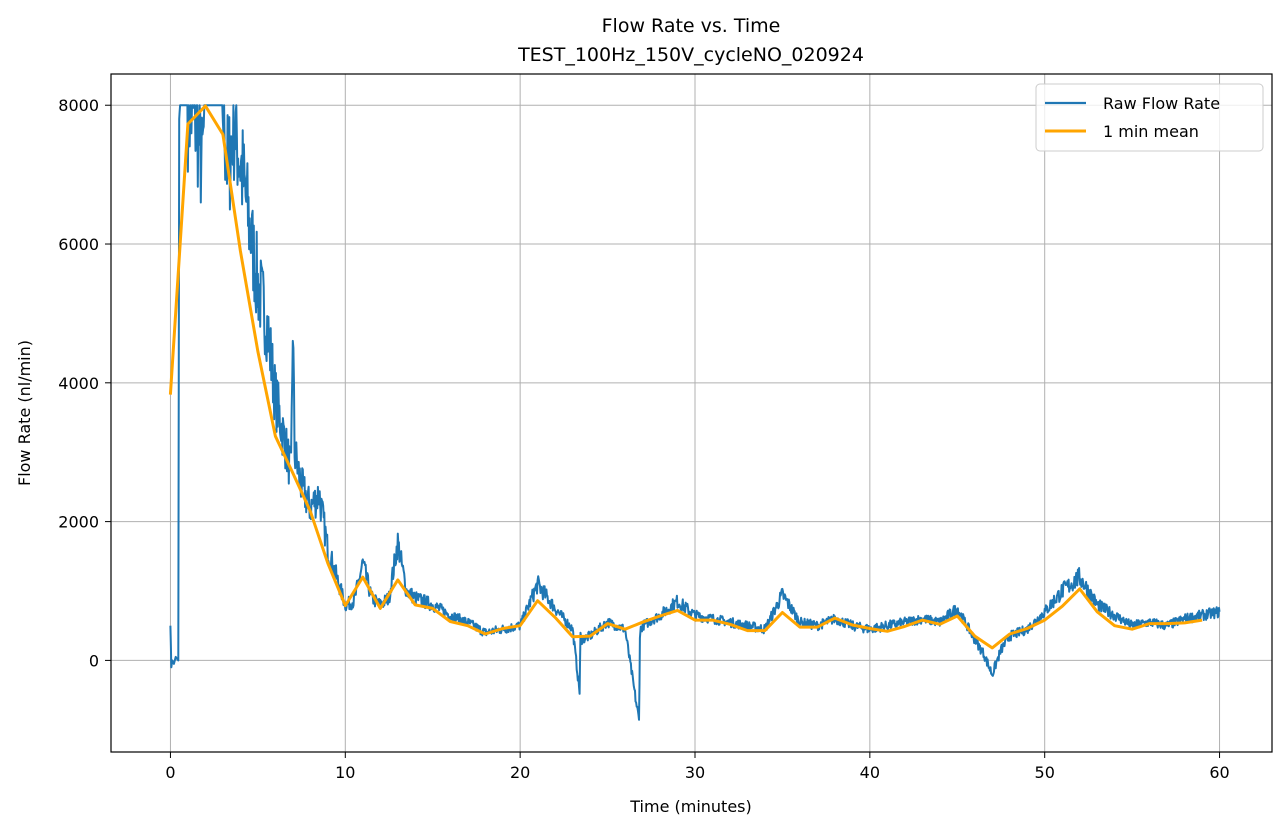 This screenshot has height=831, width=1288. I want to click on legend-label-raw: Raw Flow Rate, so click(1161, 103).